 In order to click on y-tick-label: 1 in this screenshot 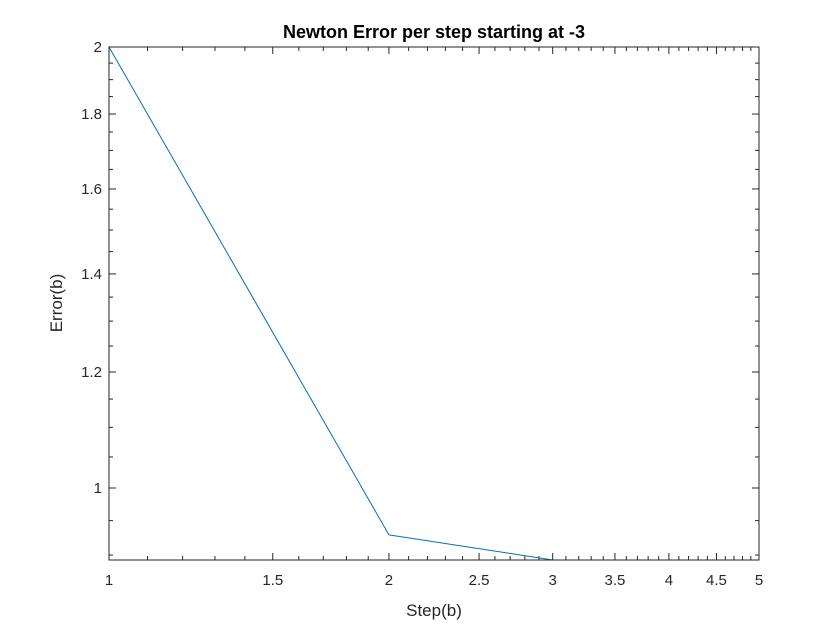, I will do `click(98, 488)`.